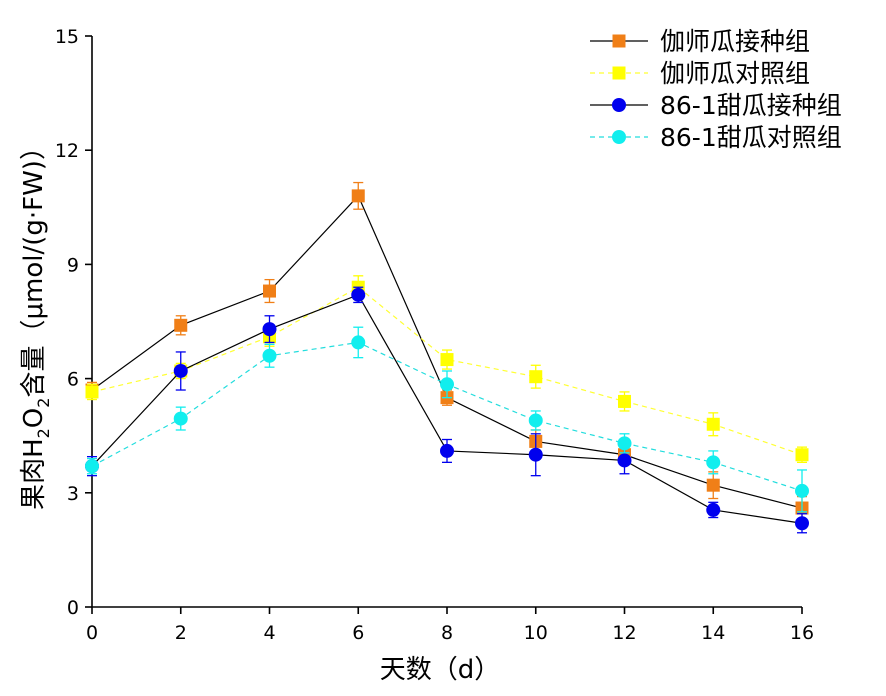  I want to click on y-axis-title-prefix: 果肉H, so click(34, 474).